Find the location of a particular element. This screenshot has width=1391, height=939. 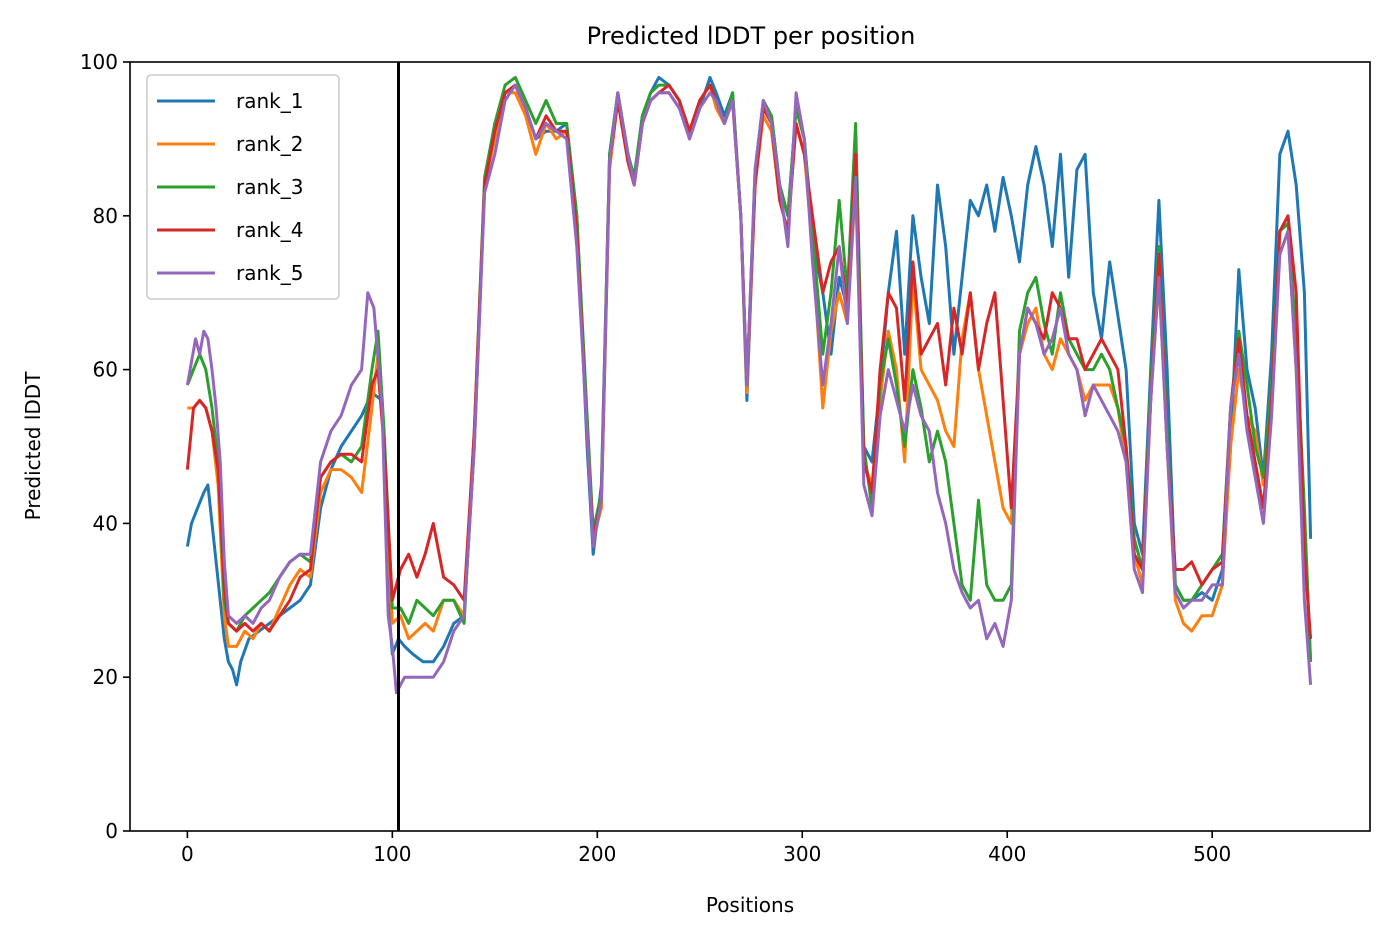

legend-label-rank_1: rank_1 is located at coordinates (269, 101).